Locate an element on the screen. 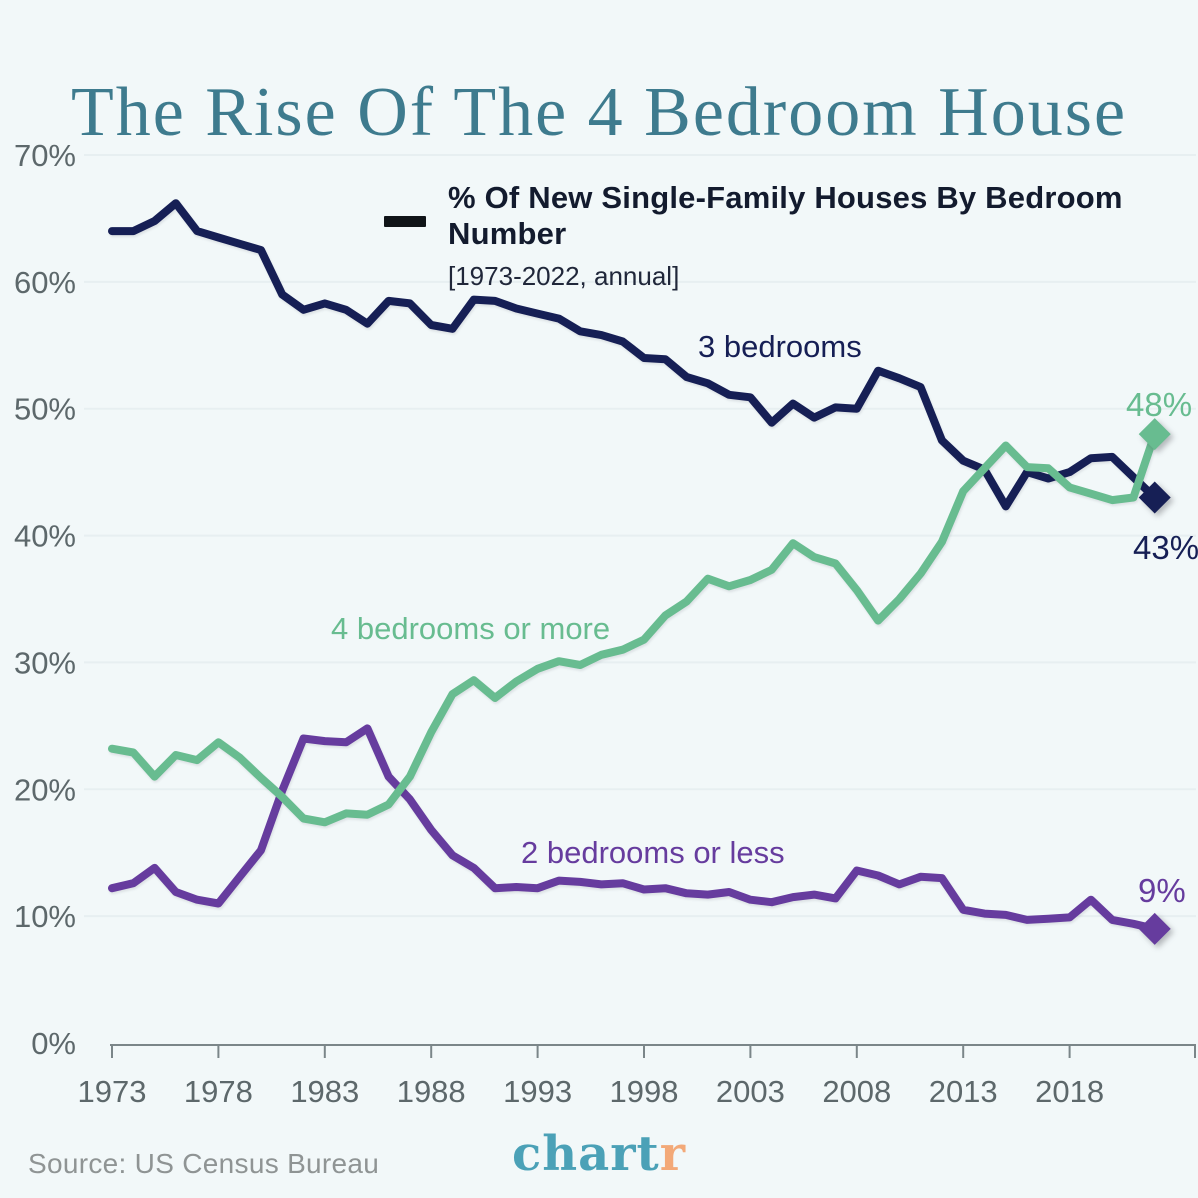 This screenshot has width=1198, height=1198. y-tick-label: 60% is located at coordinates (45, 282).